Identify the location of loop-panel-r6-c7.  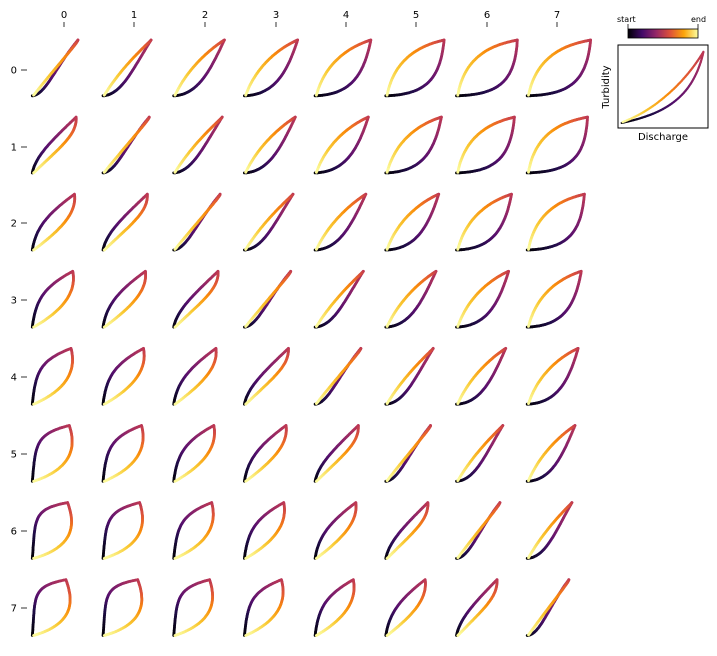
(549, 530).